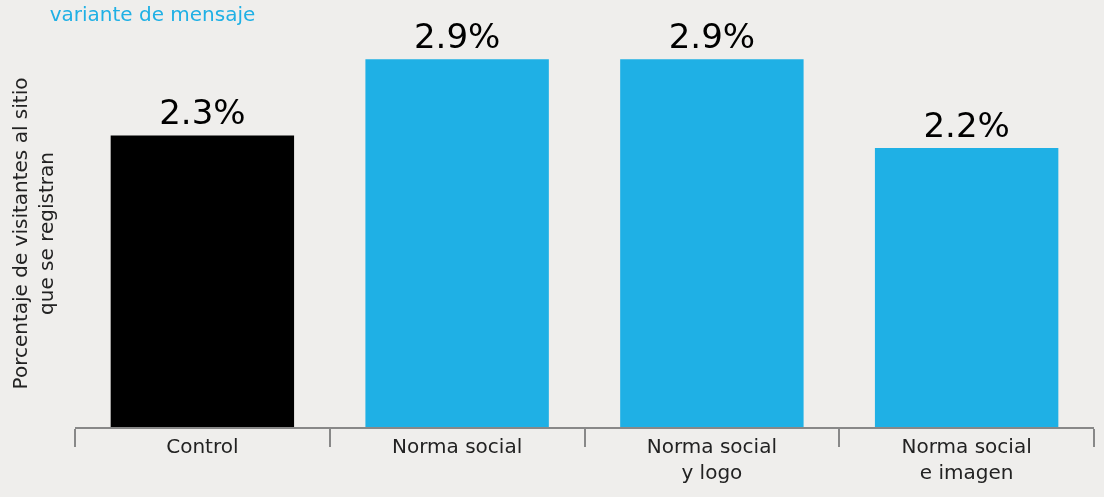 The image size is (1104, 497). What do you see at coordinates (966, 459) in the screenshot?
I see `x-tick-label: Norma social e imagen` at bounding box center [966, 459].